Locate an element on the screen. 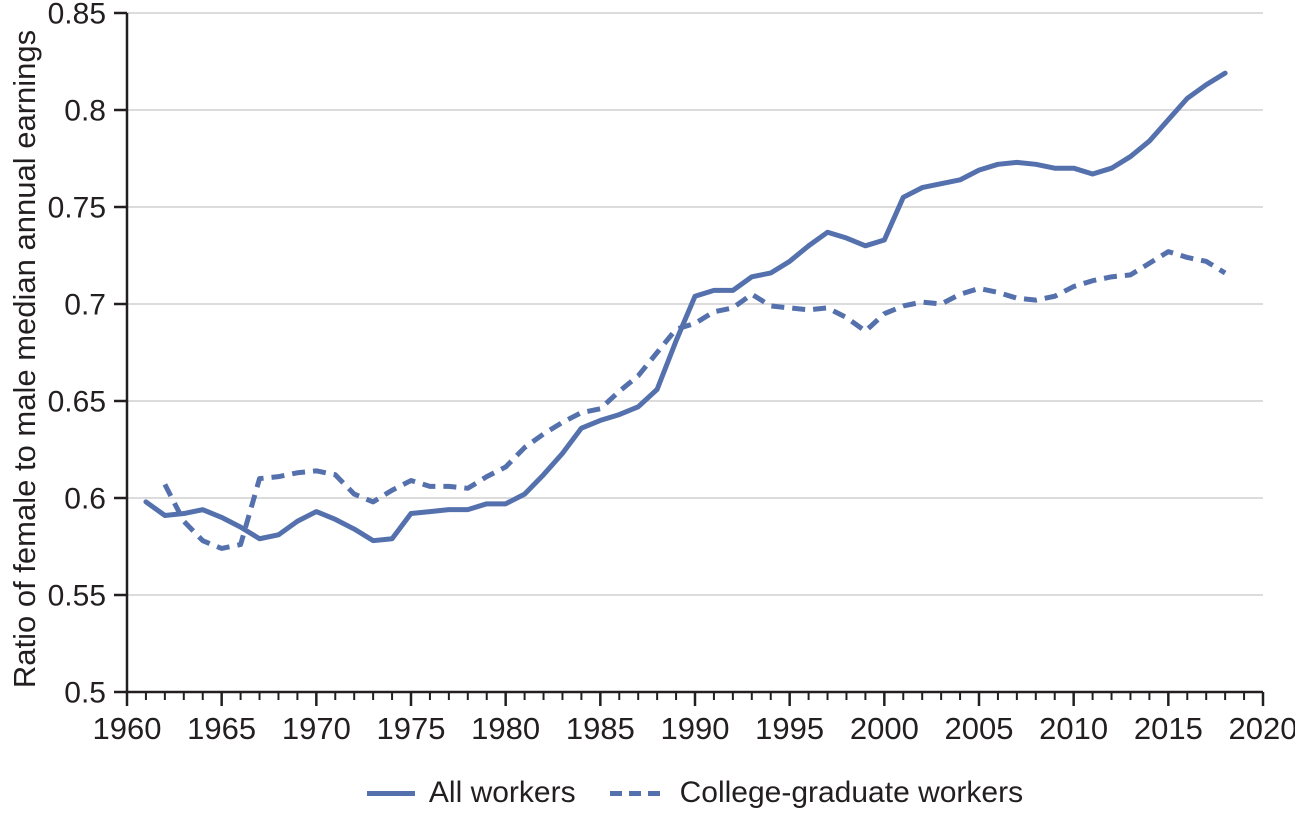 The height and width of the screenshot is (814, 1295). x-tick-label: 1990 is located at coordinates (695, 728).